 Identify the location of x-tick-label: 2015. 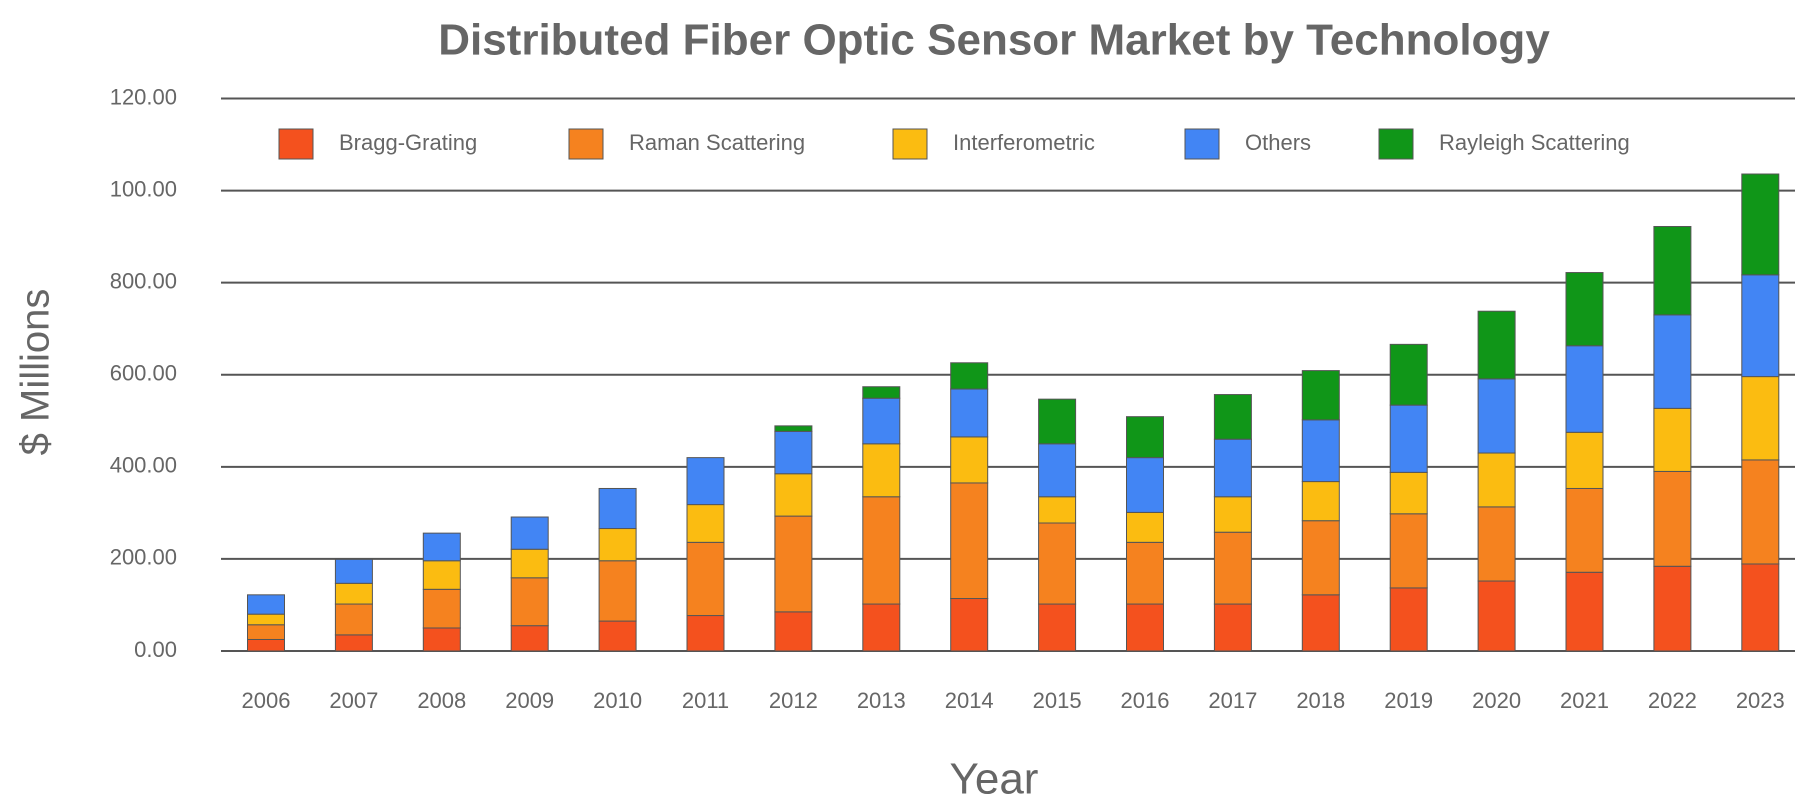
(1057, 700).